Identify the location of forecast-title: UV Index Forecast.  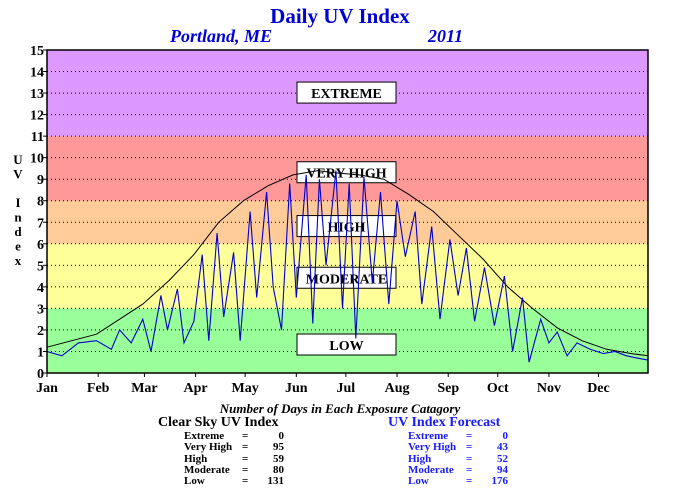
(444, 422).